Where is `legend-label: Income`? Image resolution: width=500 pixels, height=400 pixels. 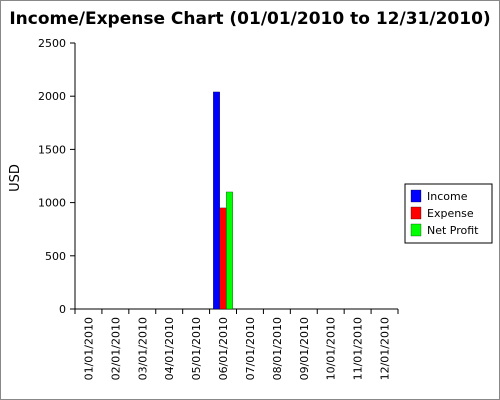 legend-label: Income is located at coordinates (447, 196).